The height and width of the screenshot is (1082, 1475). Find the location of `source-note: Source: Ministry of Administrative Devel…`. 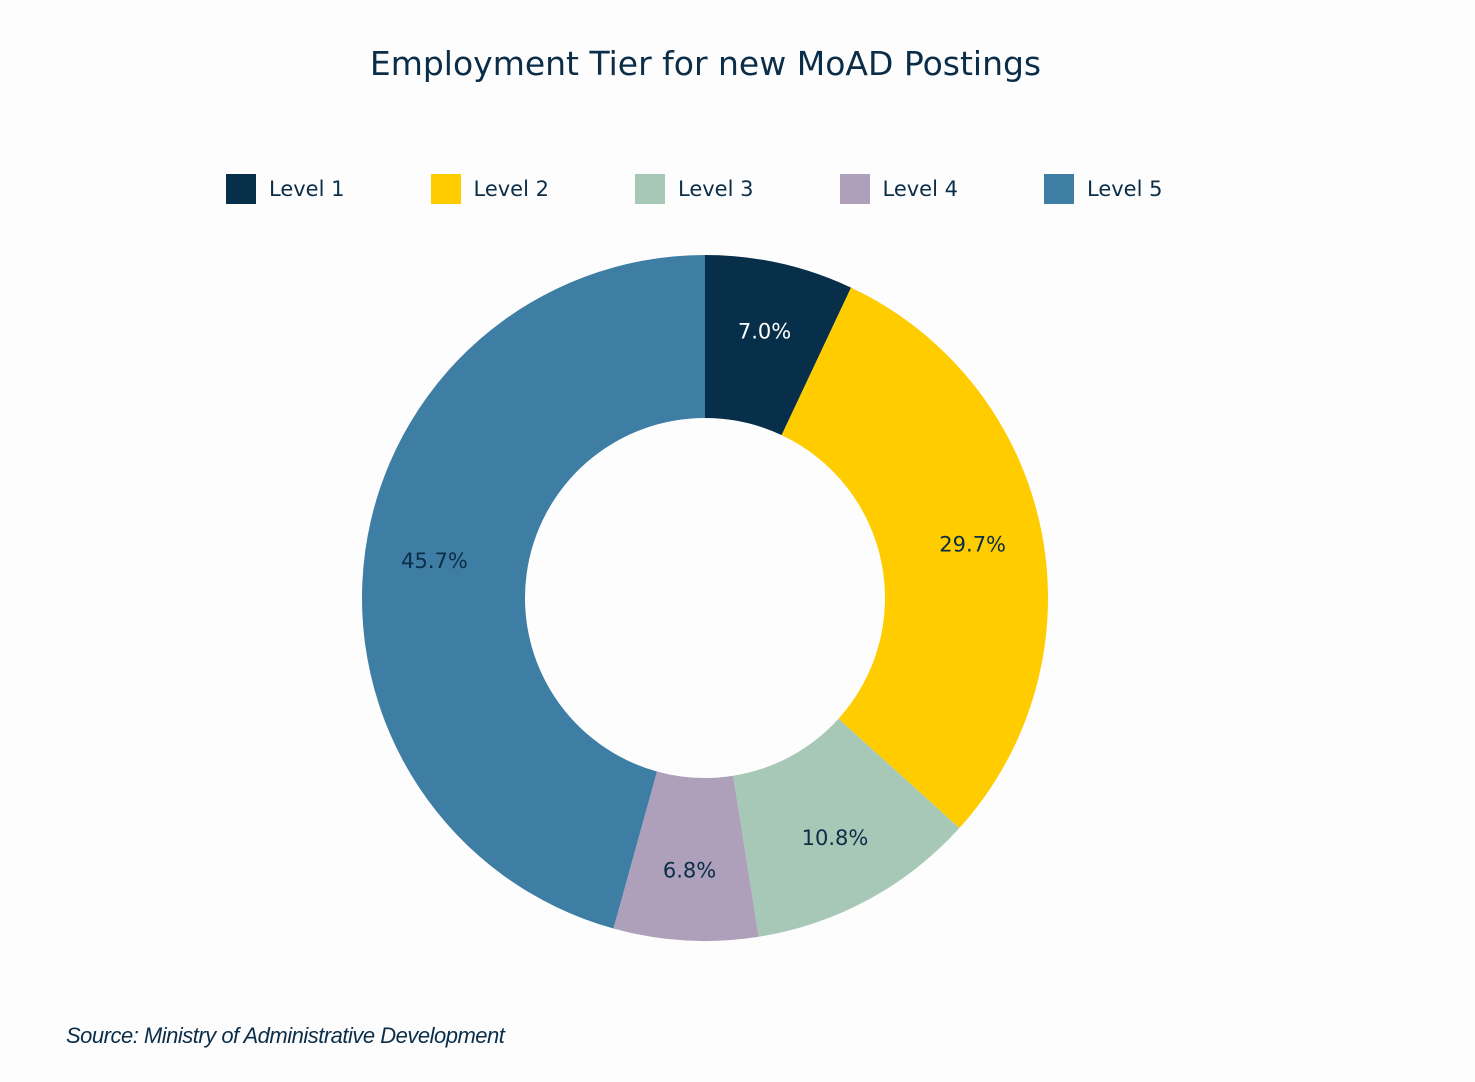

source-note: Source: Ministry of Administrative Devel… is located at coordinates (285, 1035).